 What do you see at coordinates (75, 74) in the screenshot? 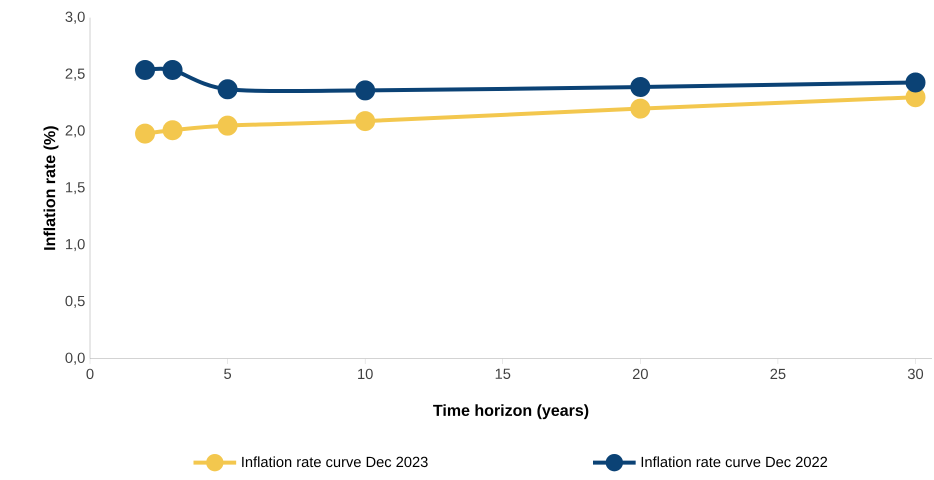
I see `y-tick-label: 2,5` at bounding box center [75, 74].